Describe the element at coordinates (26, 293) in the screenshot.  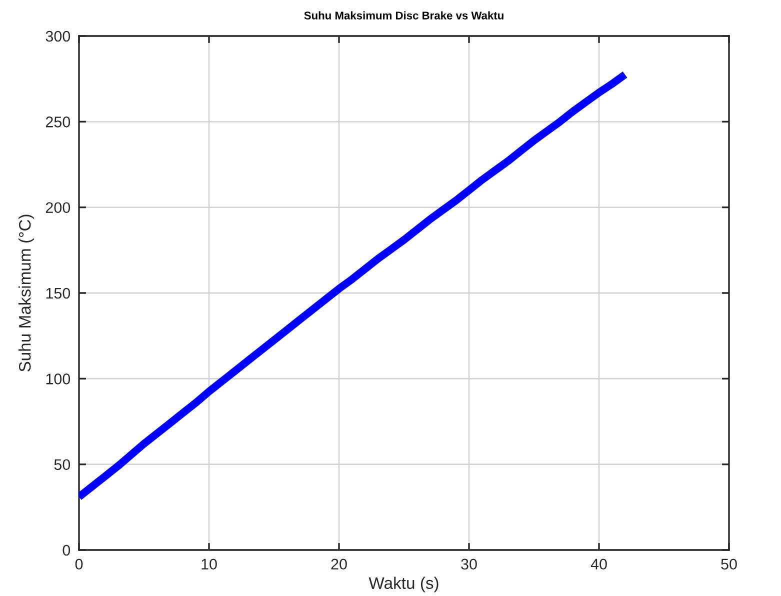
I see `y-axis-title: Suhu Maksimum (°C)` at that location.